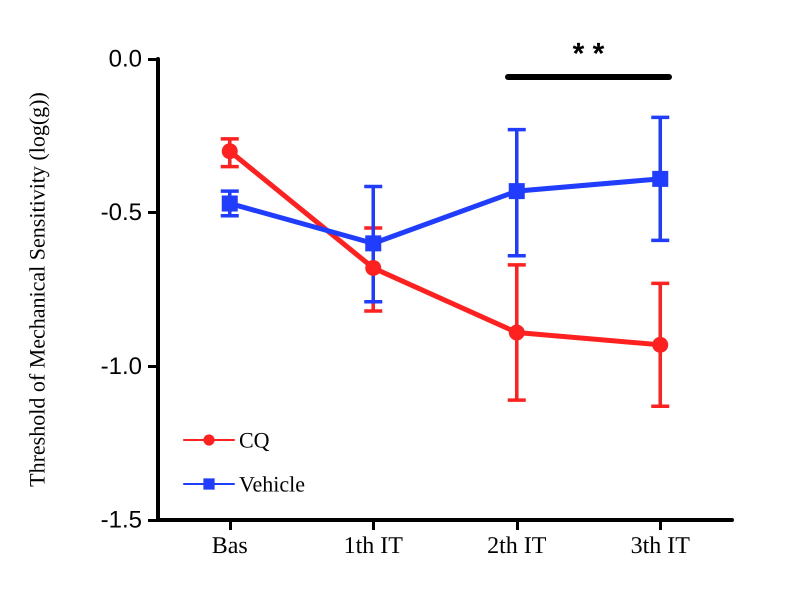  What do you see at coordinates (660, 546) in the screenshot?
I see `x-tick-label: 3th IT` at bounding box center [660, 546].